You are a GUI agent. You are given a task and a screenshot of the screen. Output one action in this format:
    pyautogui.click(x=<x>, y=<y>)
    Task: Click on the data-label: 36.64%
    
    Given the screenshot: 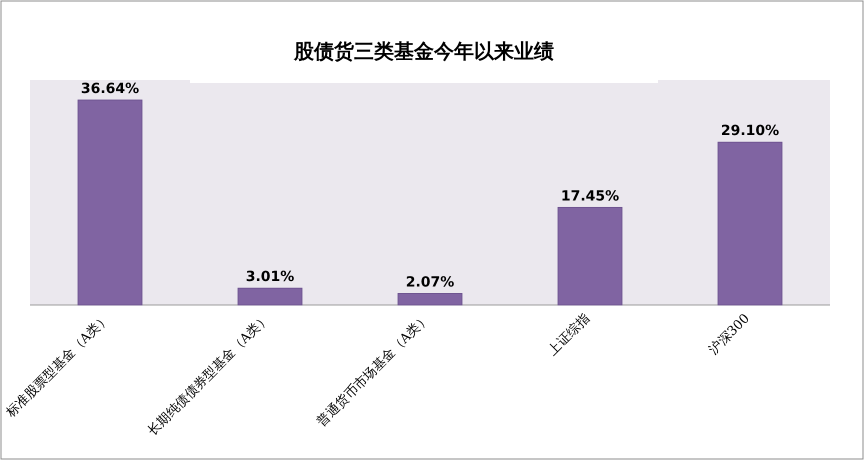 What is the action you would take?
    pyautogui.click(x=110, y=89)
    